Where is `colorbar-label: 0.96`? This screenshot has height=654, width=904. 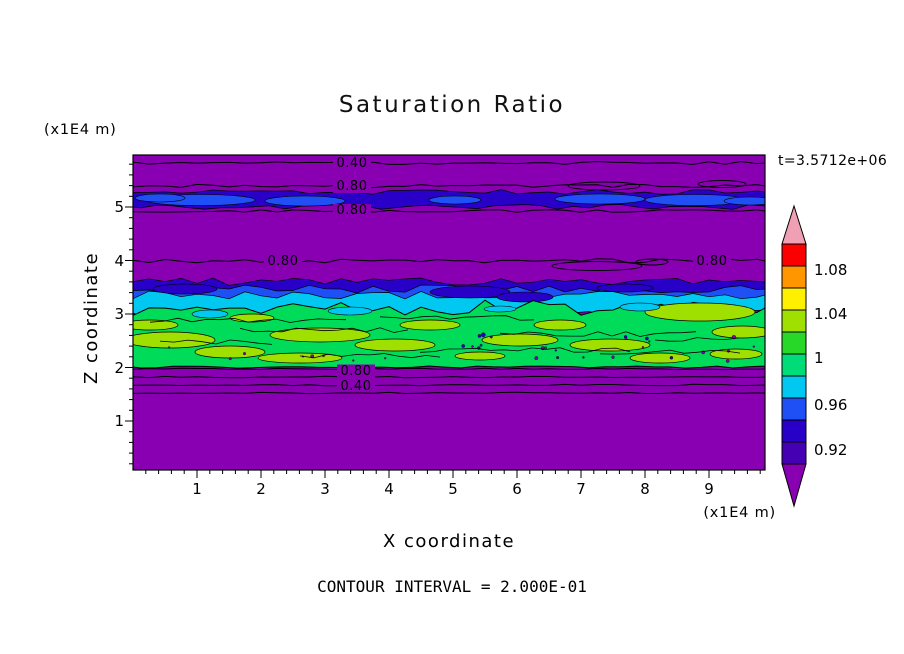
colorbar-label: 0.96 is located at coordinates (830, 405).